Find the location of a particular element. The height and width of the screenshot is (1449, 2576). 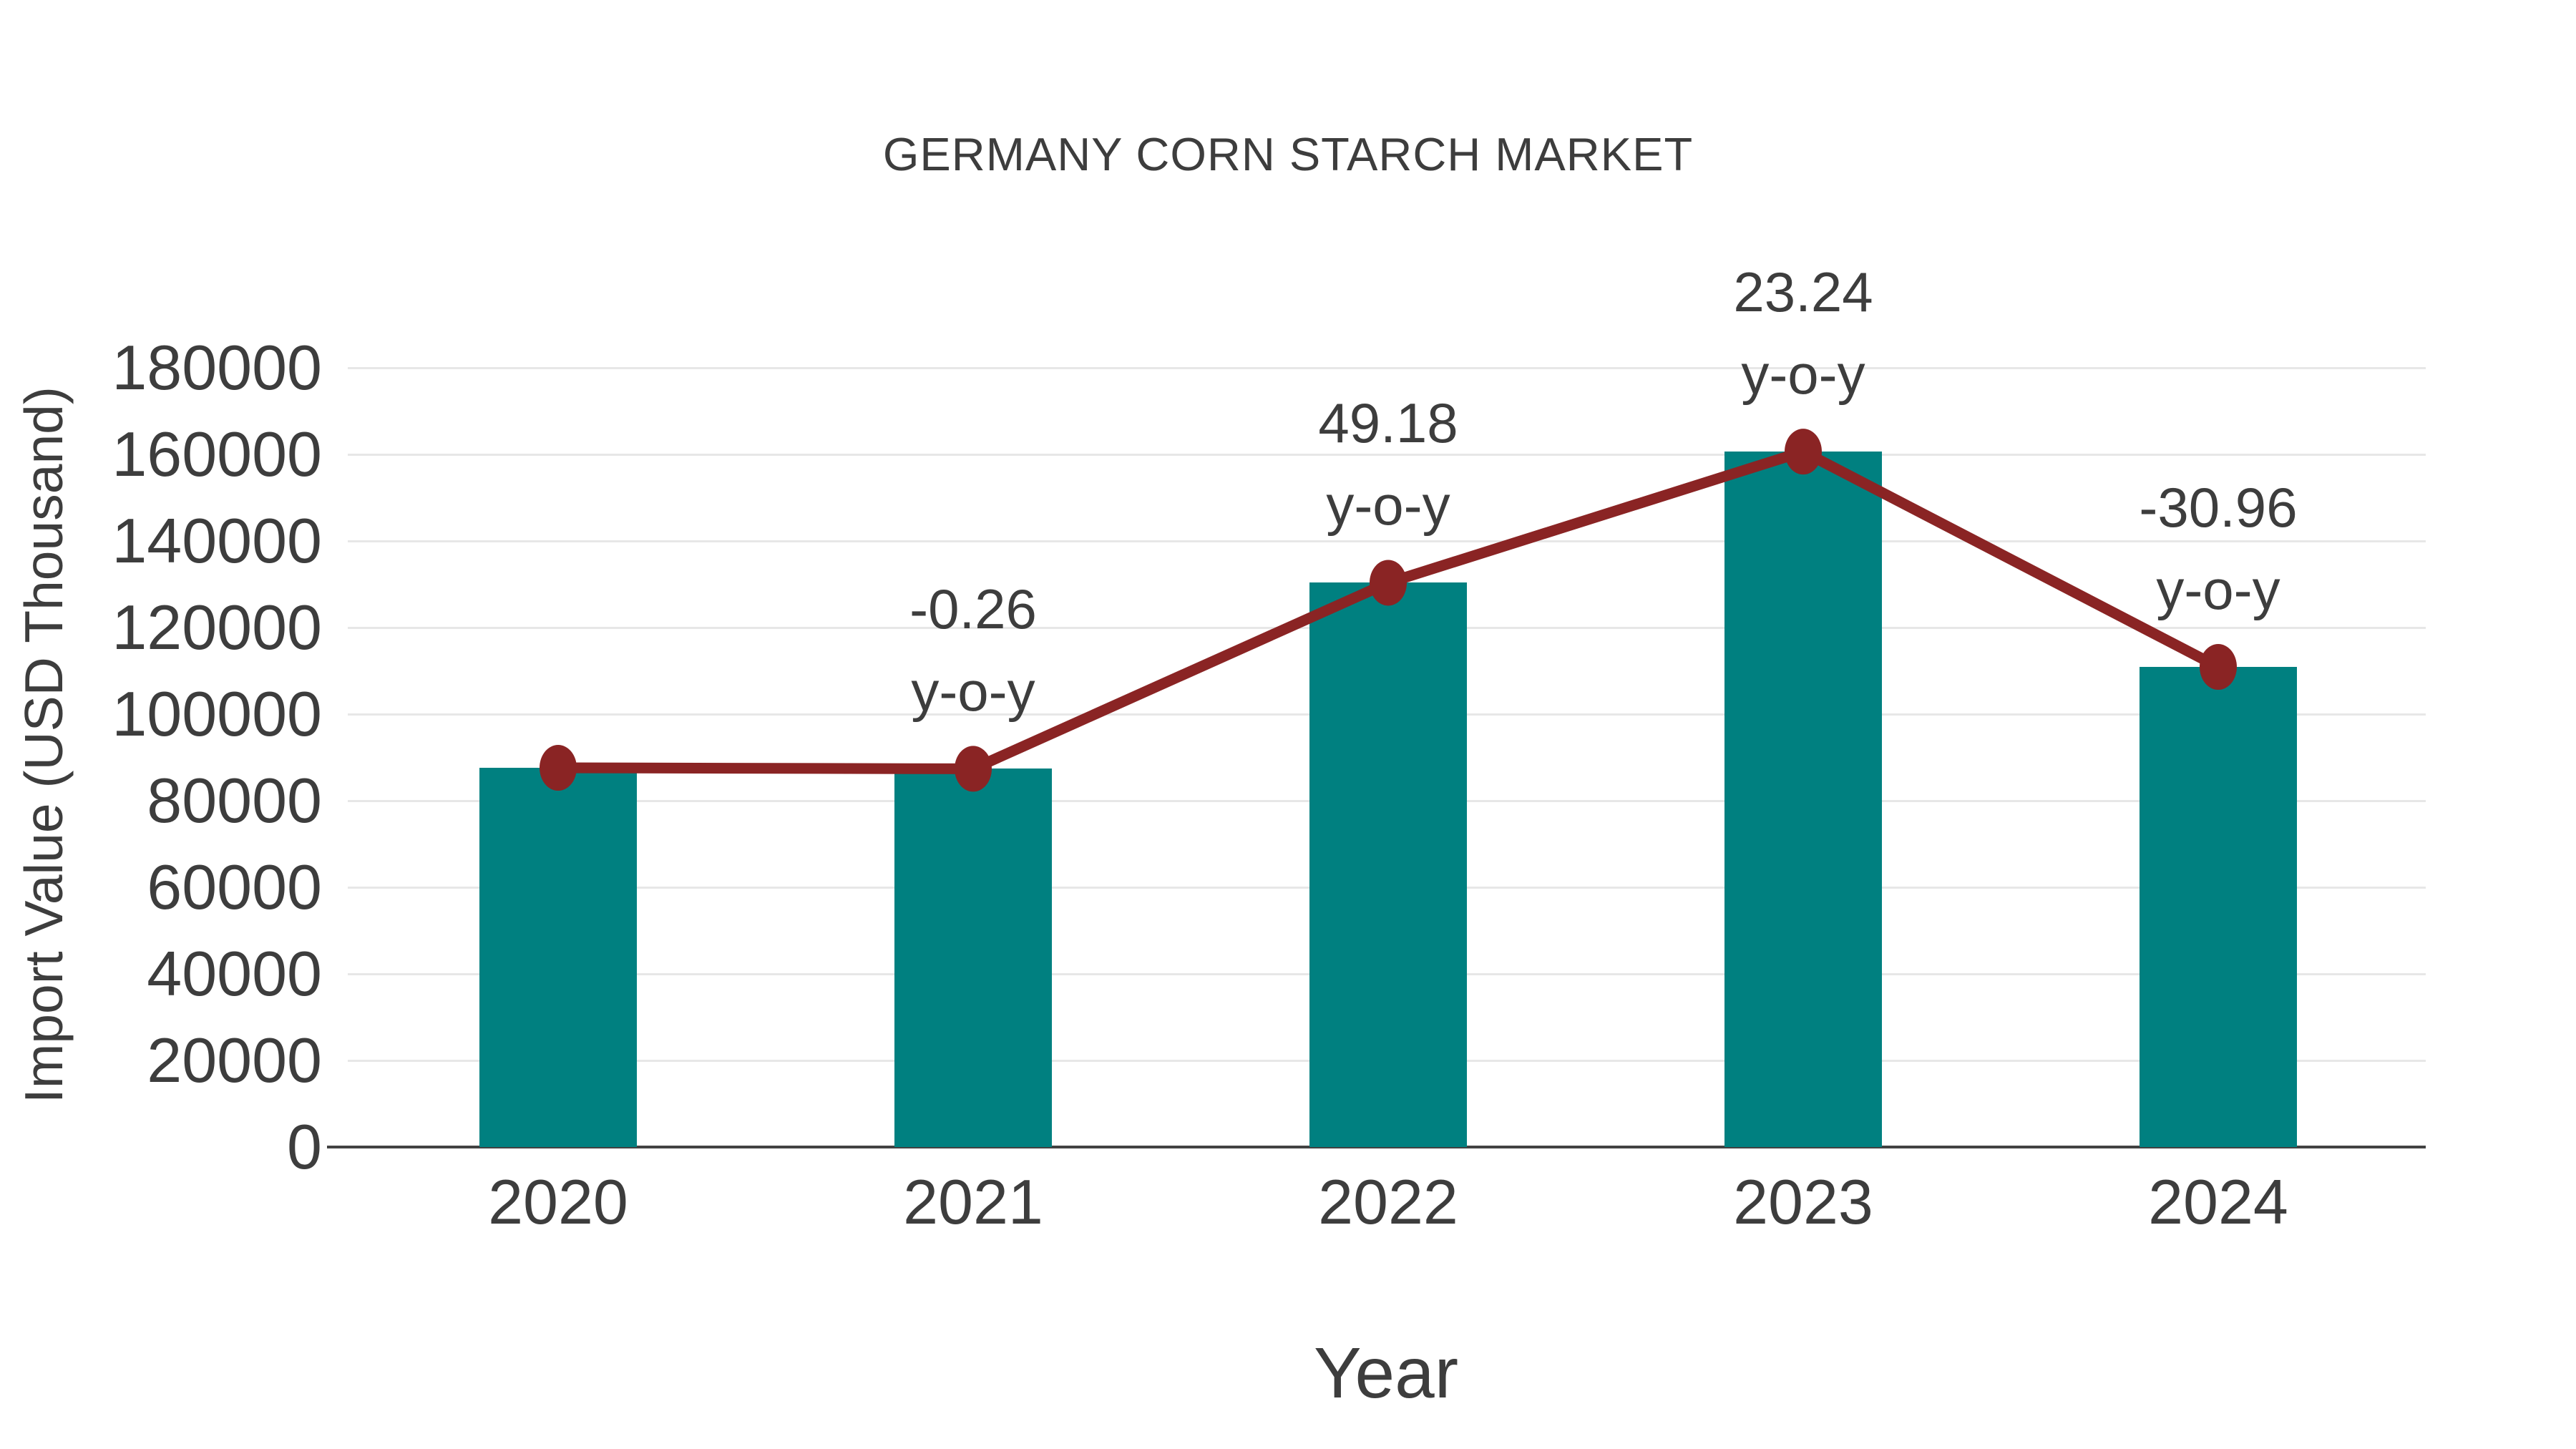

bar-2020 is located at coordinates (558, 957).